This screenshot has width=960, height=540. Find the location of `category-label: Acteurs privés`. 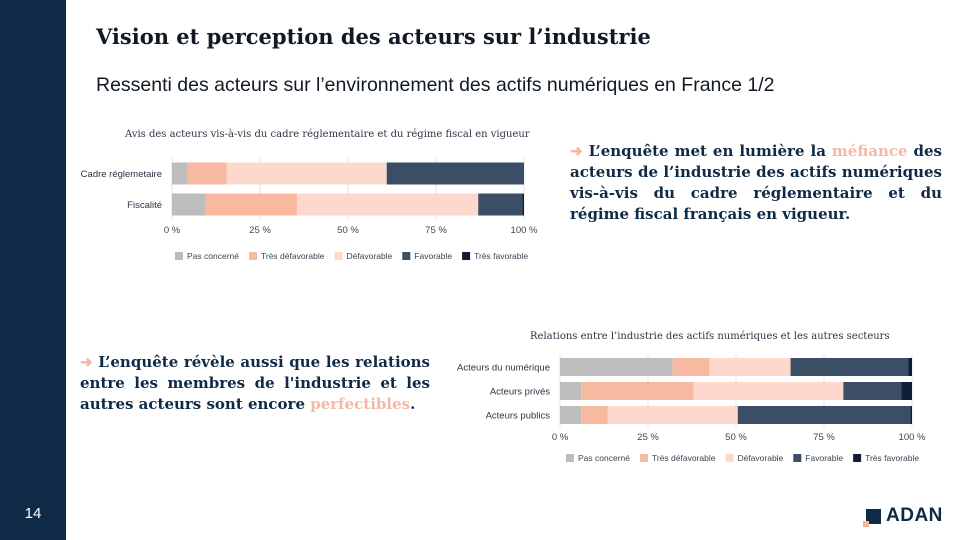

category-label: Acteurs privés is located at coordinates (520, 392).